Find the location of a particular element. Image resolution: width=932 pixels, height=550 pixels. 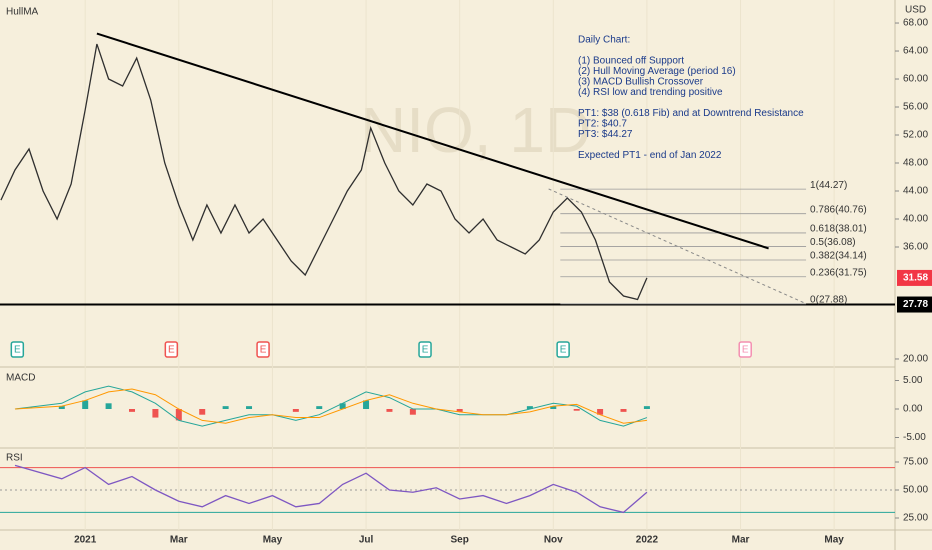

y-tick-label: 40.00 is located at coordinates (915, 219).